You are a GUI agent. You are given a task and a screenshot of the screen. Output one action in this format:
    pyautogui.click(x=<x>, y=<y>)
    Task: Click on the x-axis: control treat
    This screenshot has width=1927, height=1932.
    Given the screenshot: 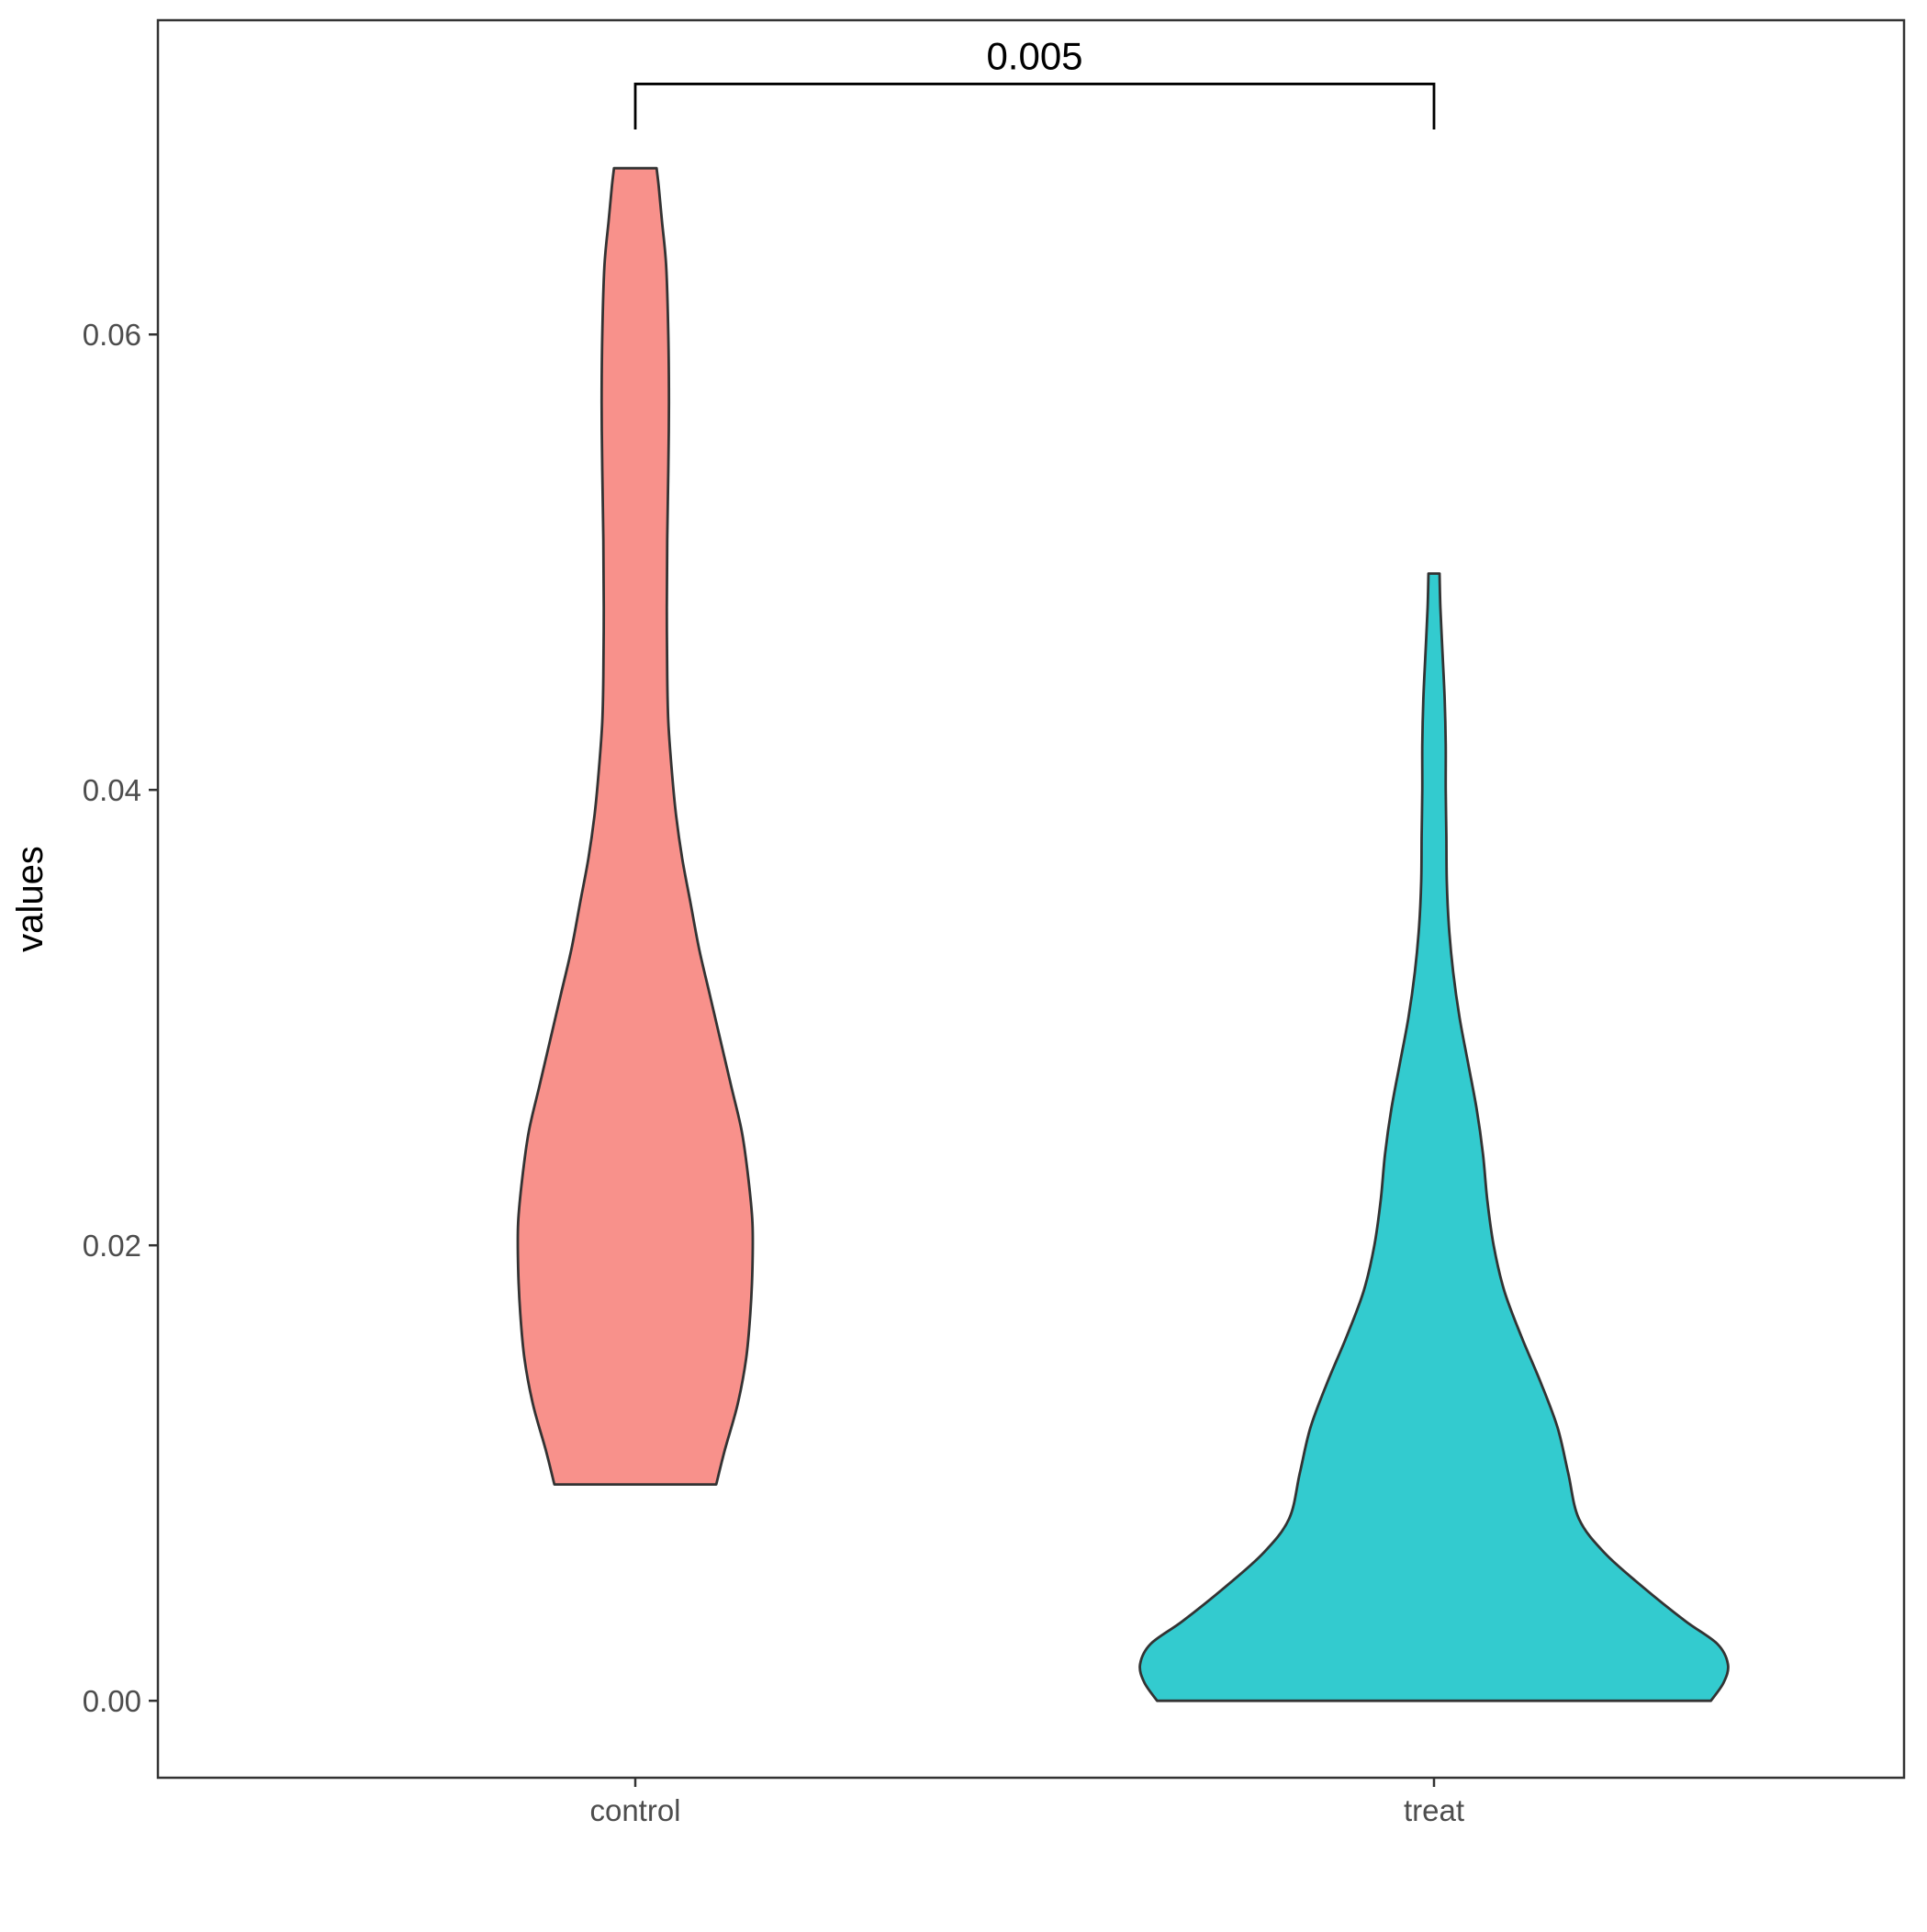 What is the action you would take?
    pyautogui.click(x=1026, y=1802)
    